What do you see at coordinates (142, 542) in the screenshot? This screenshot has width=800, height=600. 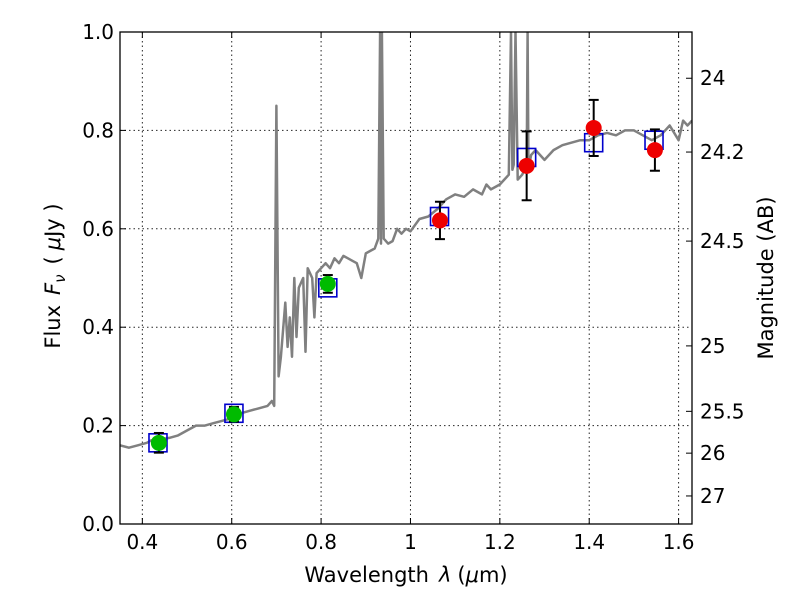 I see `x-tick-label: 0.4` at bounding box center [142, 542].